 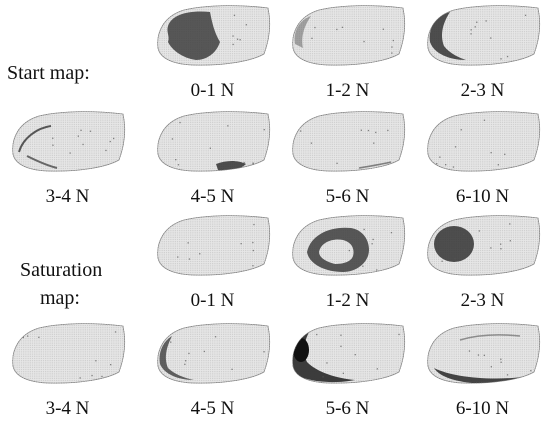 What do you see at coordinates (61, 270) in the screenshot?
I see `saturation-map-label-line1: Saturation` at bounding box center [61, 270].